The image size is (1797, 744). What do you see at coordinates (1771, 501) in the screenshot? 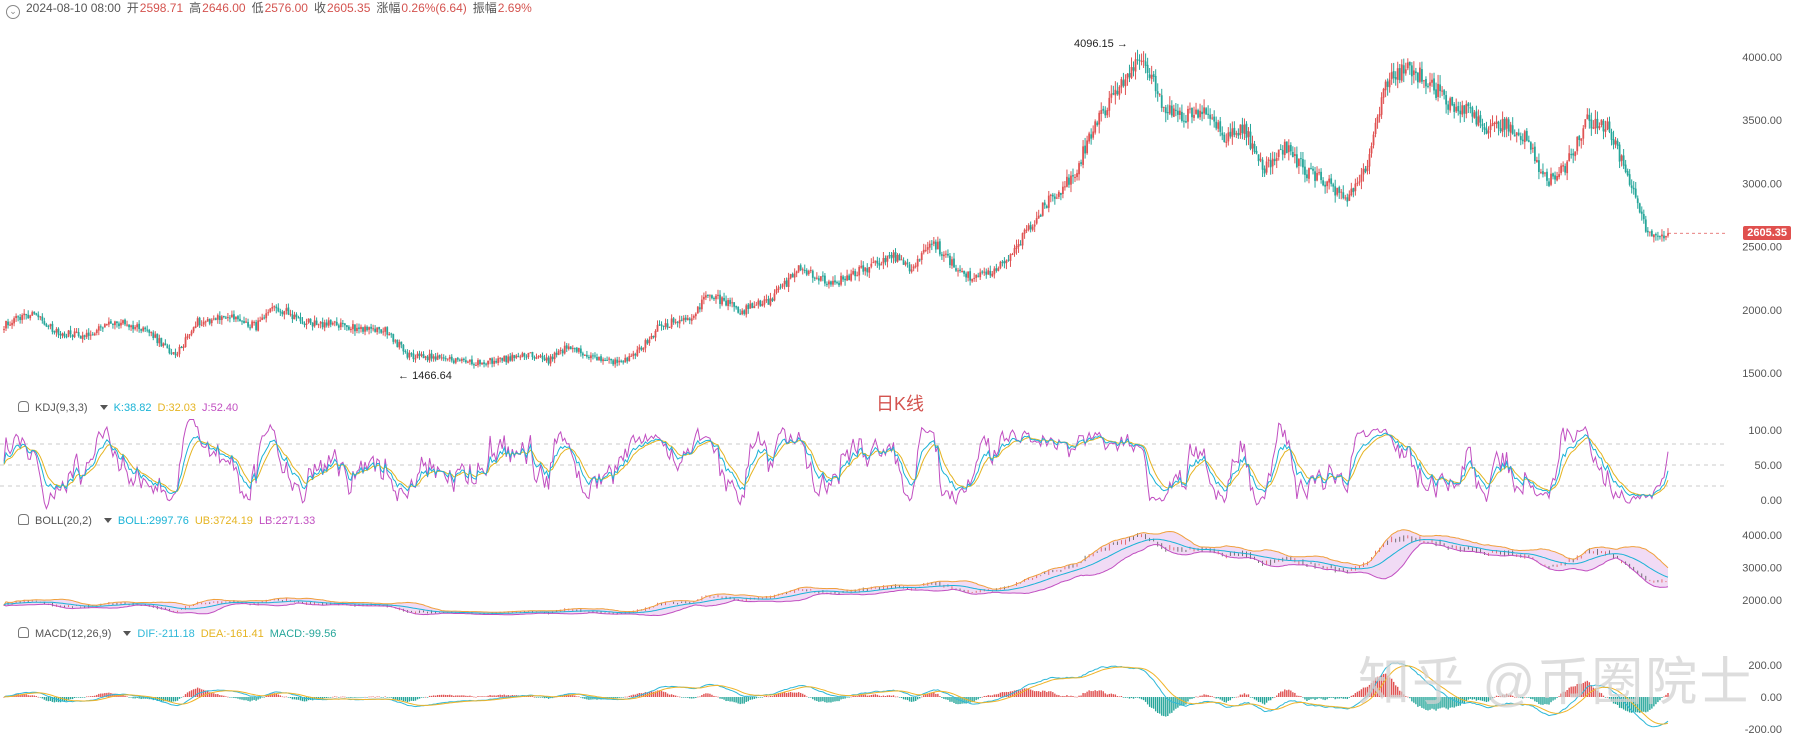
I see `kdj-tick-label: 0.00` at bounding box center [1771, 501].